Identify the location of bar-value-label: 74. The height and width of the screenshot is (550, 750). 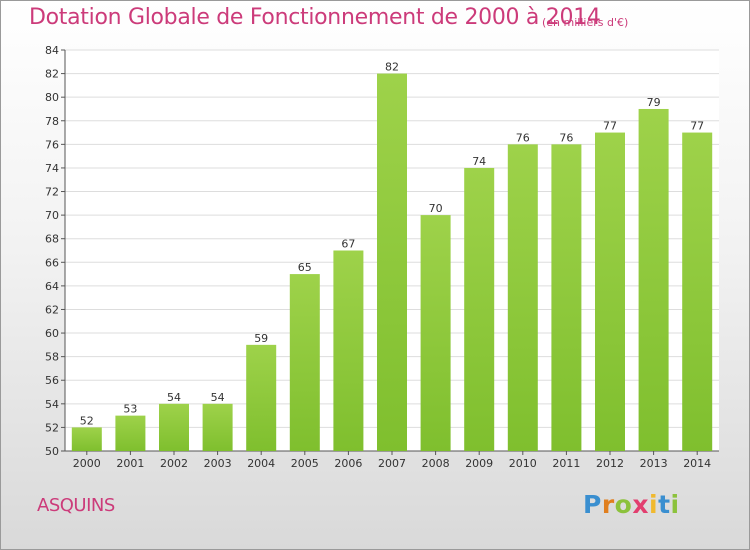
(479, 161).